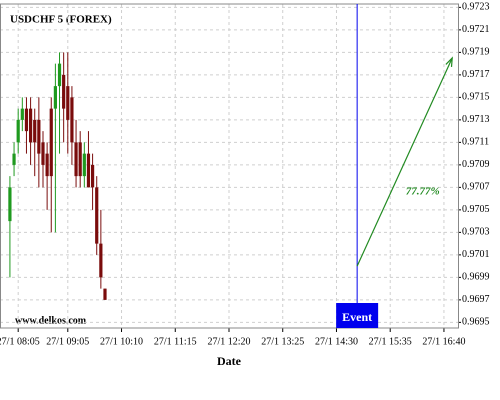  I want to click on y-tick-label: 0.9699, so click(476, 277).